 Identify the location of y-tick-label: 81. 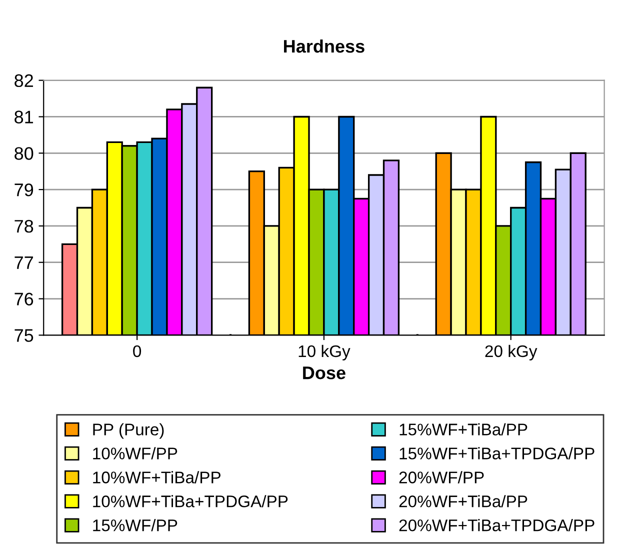
(24, 117).